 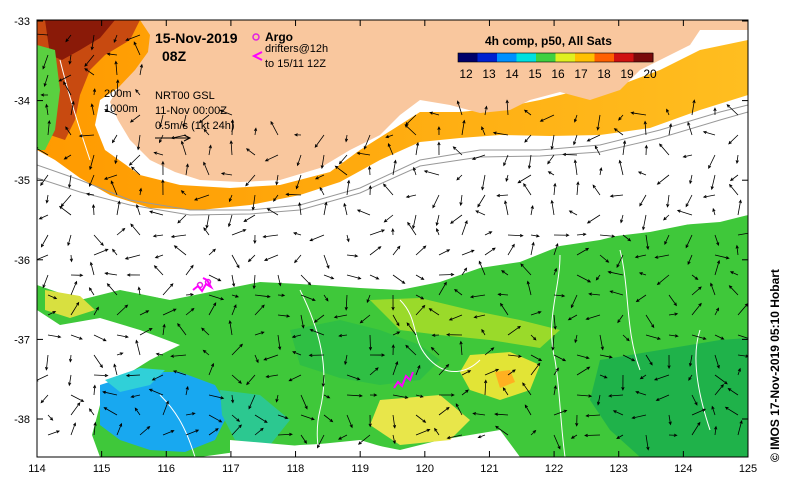 I want to click on x-tick-label: 122, so click(x=554, y=469).